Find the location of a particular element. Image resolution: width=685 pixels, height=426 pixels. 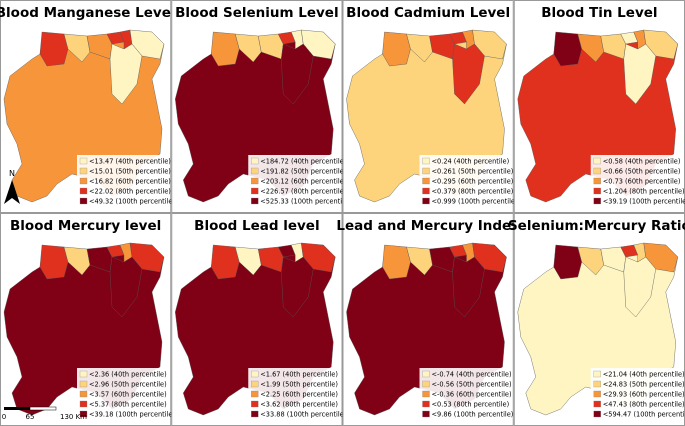

legend-label: <13.47 (40th percentile) is located at coordinates (130, 162).